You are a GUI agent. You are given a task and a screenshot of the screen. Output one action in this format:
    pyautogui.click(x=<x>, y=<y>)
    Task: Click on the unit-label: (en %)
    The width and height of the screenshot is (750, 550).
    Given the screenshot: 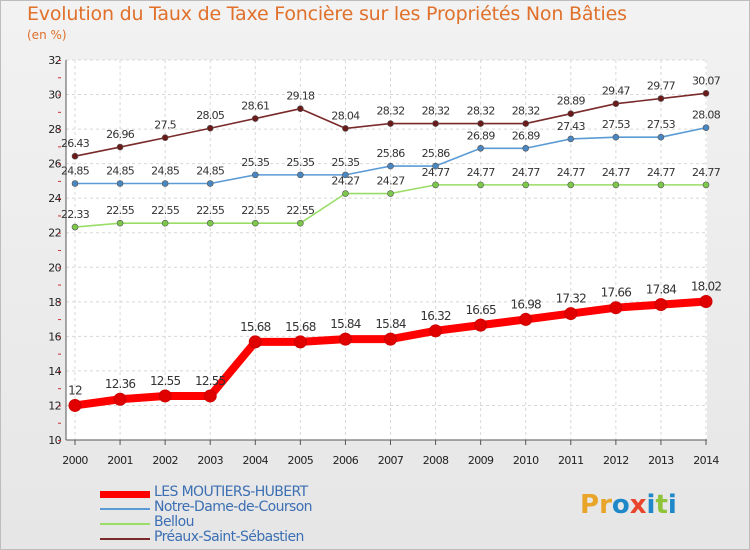 What is the action you would take?
    pyautogui.click(x=47, y=35)
    